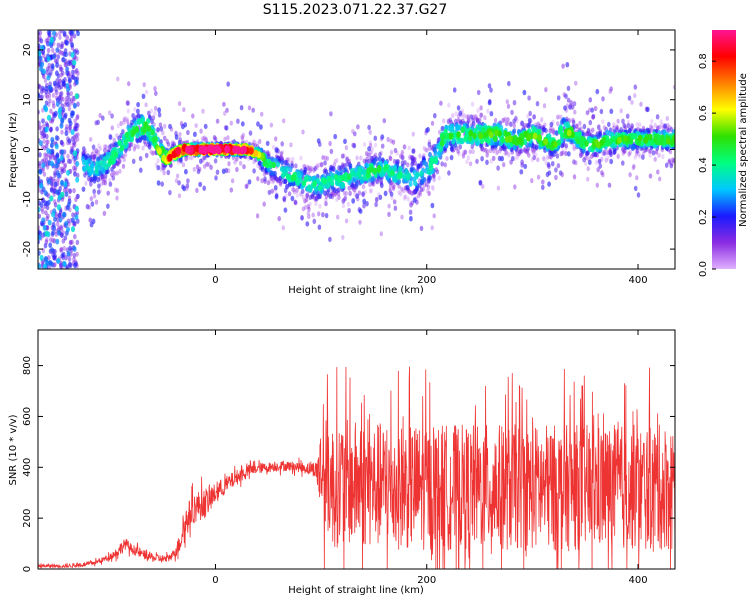 Image resolution: width=750 pixels, height=604 pixels. What do you see at coordinates (637, 580) in the screenshot?
I see `x-tick-label: 400` at bounding box center [637, 580].